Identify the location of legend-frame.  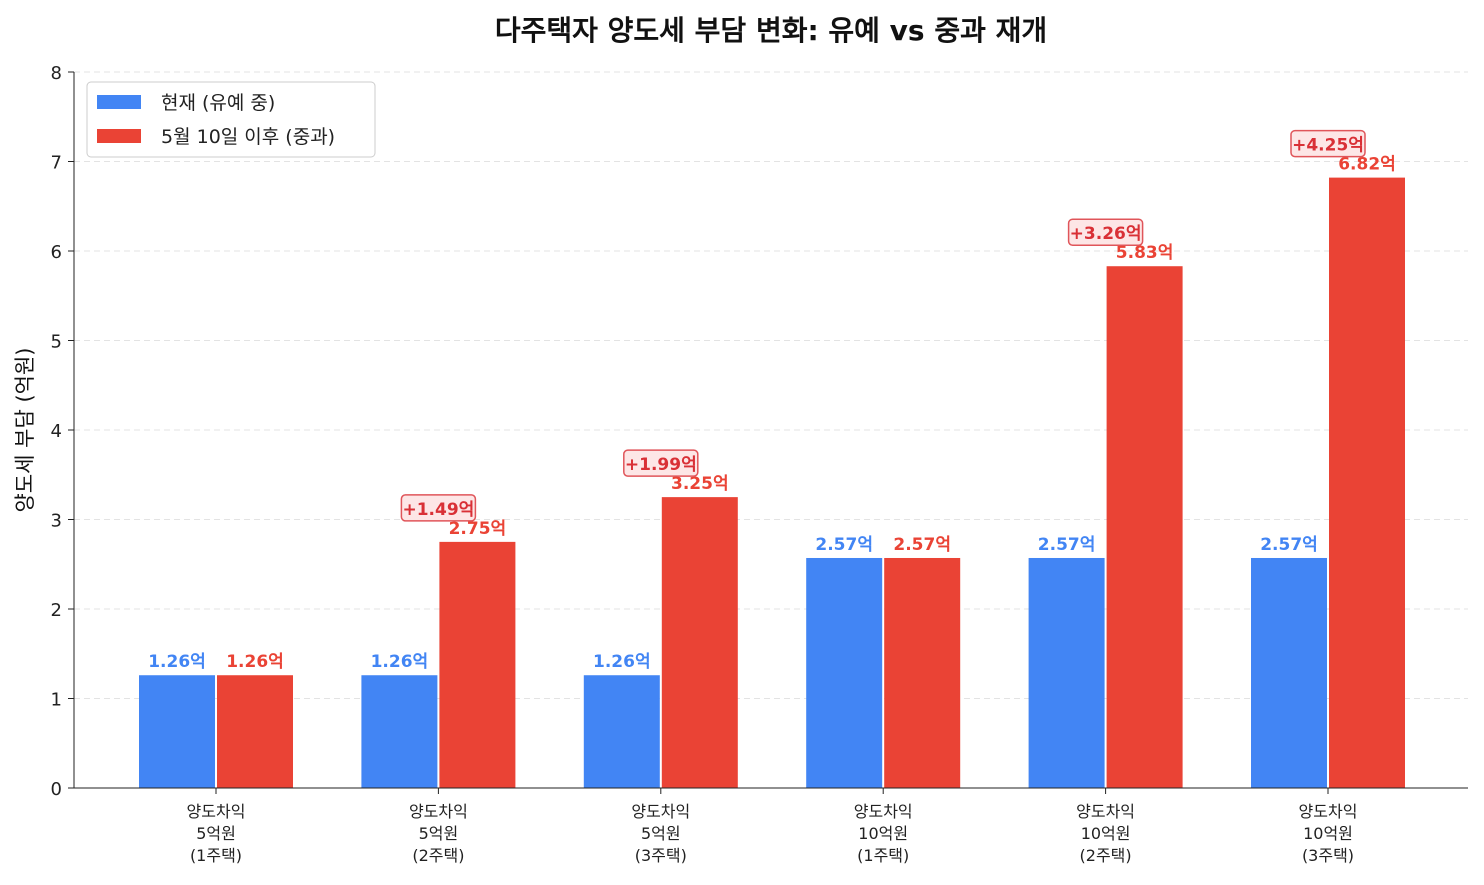
(231, 119).